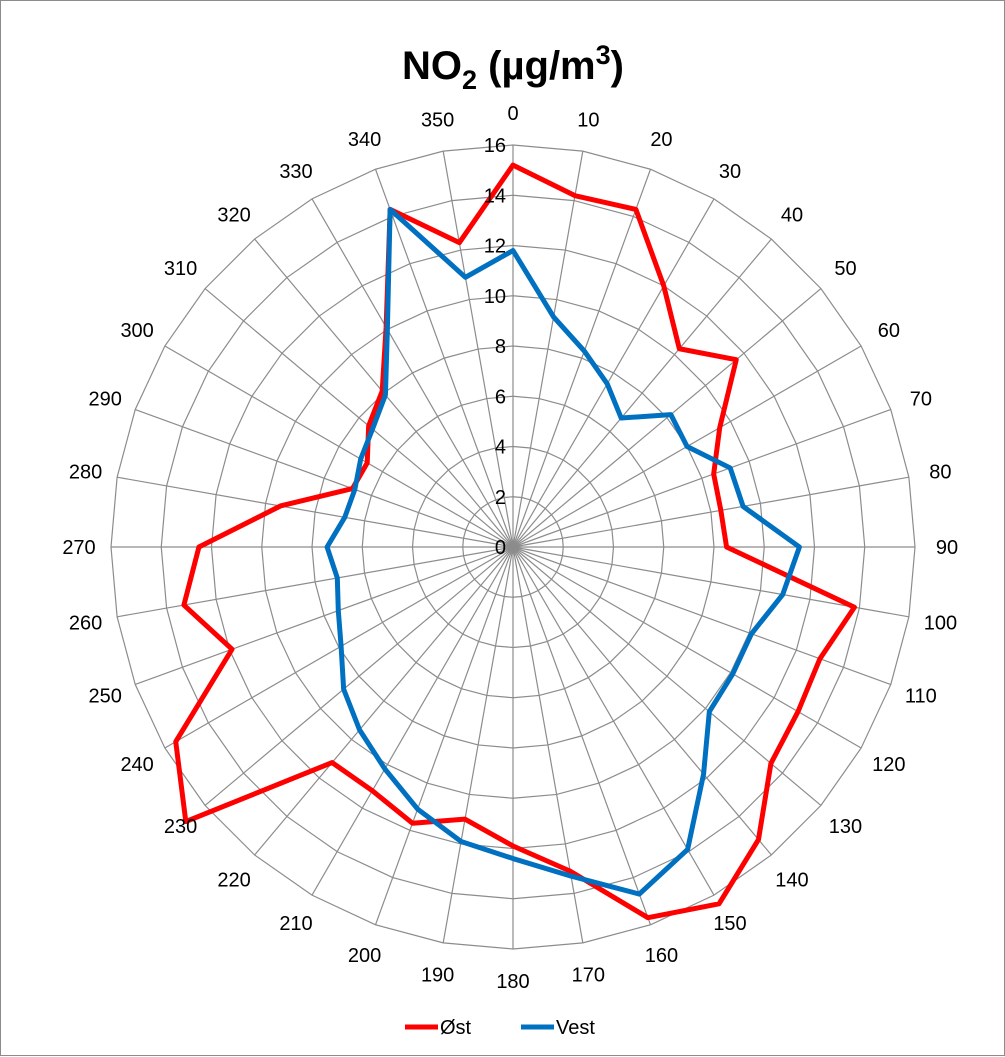 The image size is (1005, 1057). I want to click on angle-label: 250, so click(104, 696).